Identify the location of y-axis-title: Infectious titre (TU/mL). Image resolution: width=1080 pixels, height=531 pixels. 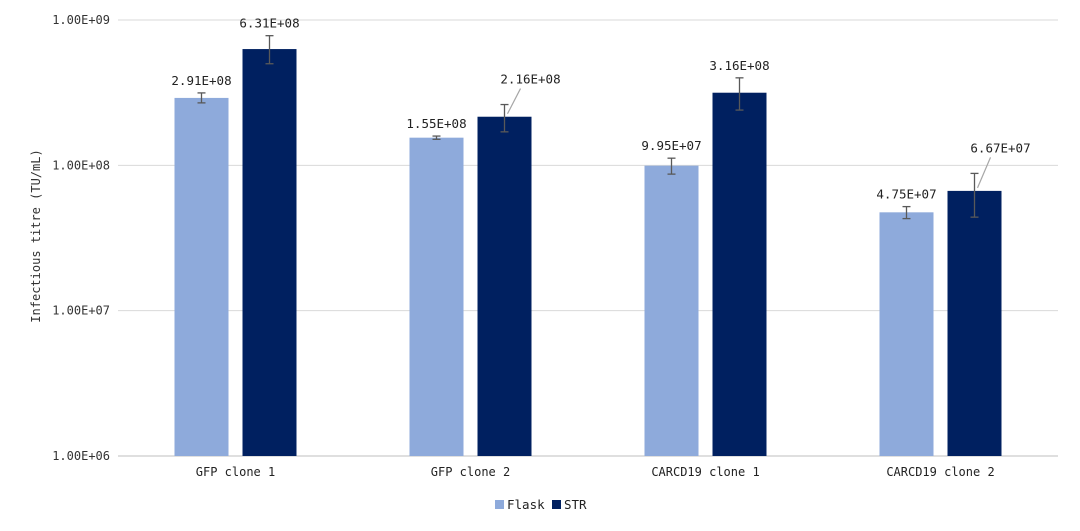
(36, 235).